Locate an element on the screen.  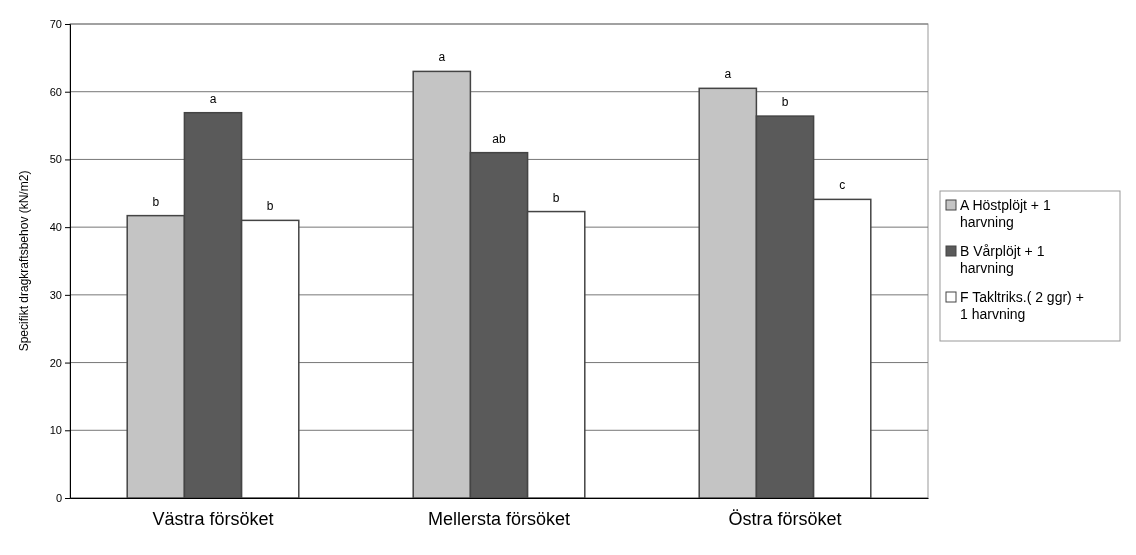
y-tick-label: 0 is located at coordinates (58, 498).